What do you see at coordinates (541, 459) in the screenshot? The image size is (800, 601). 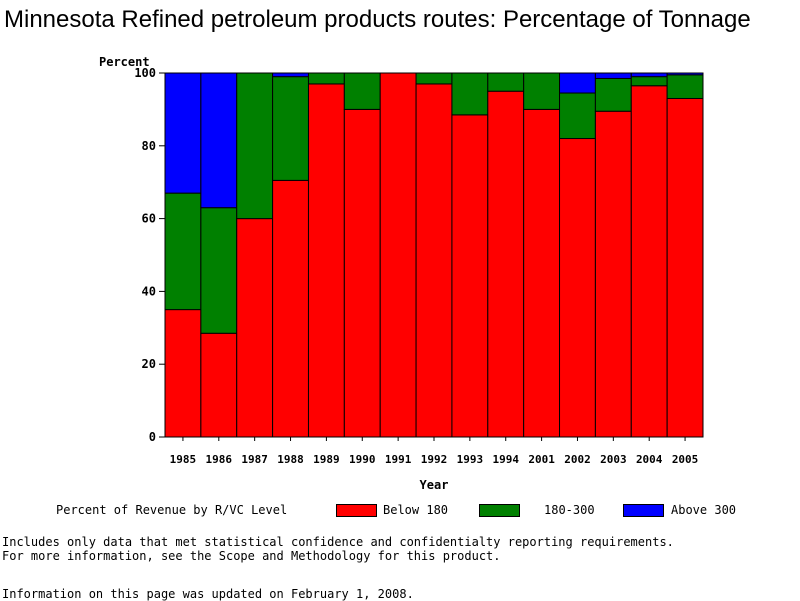 I see `x-tick-label: 2001` at bounding box center [541, 459].